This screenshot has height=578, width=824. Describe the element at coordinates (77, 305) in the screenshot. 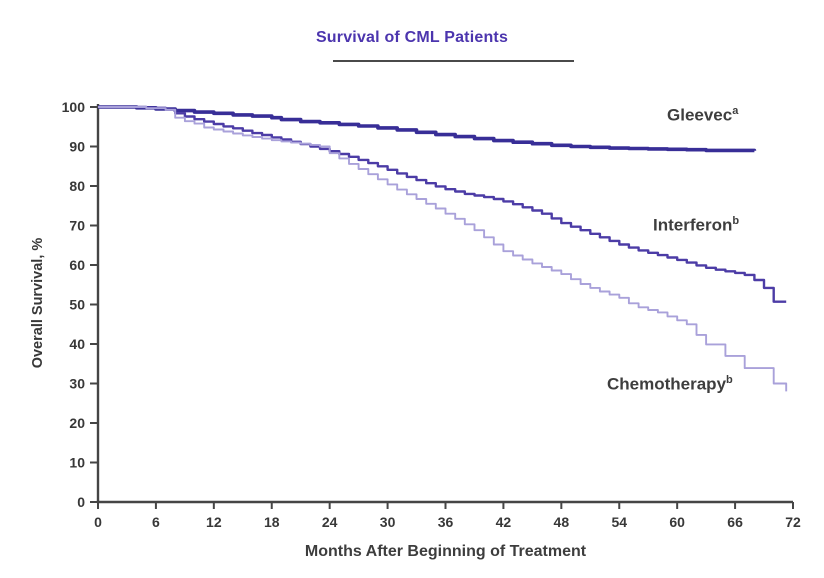

I see `y-tick-label: 50` at that location.